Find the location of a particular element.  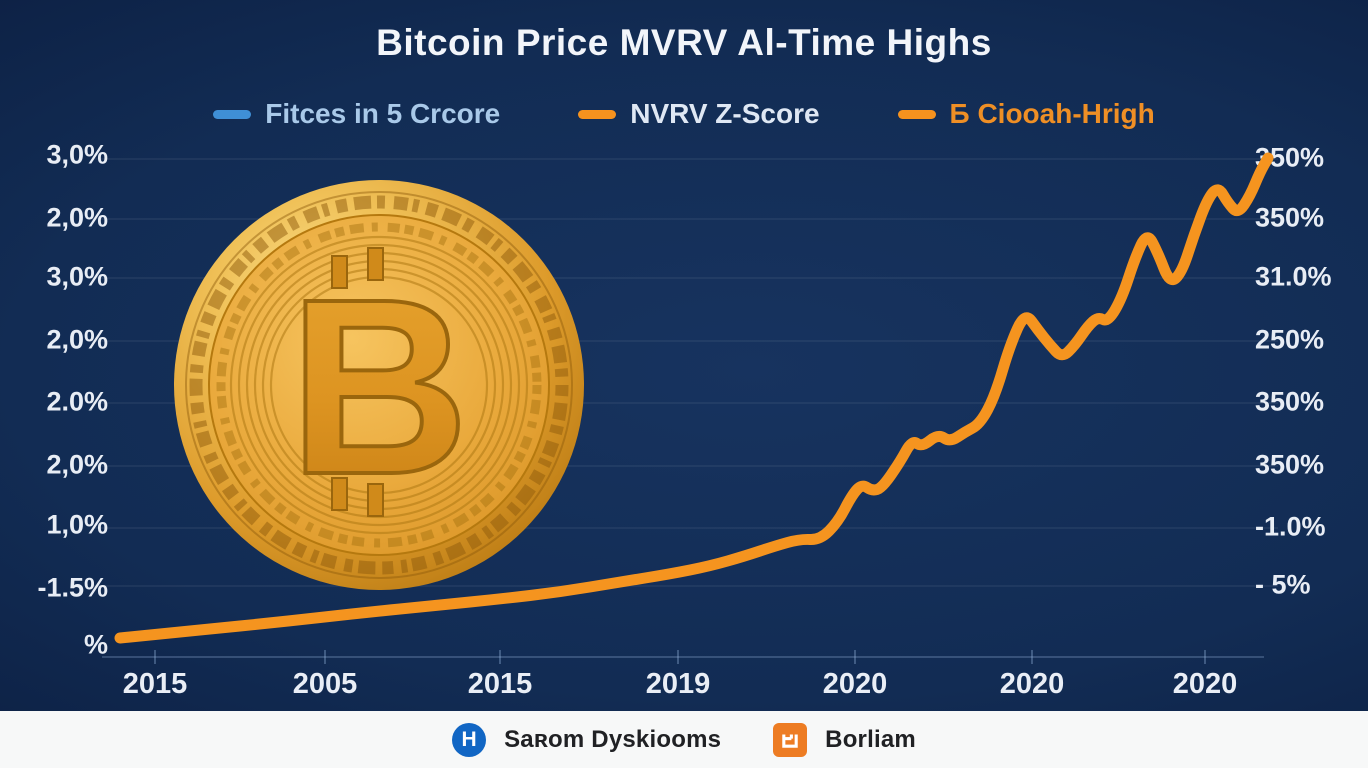

bucket-icon is located at coordinates (790, 739).